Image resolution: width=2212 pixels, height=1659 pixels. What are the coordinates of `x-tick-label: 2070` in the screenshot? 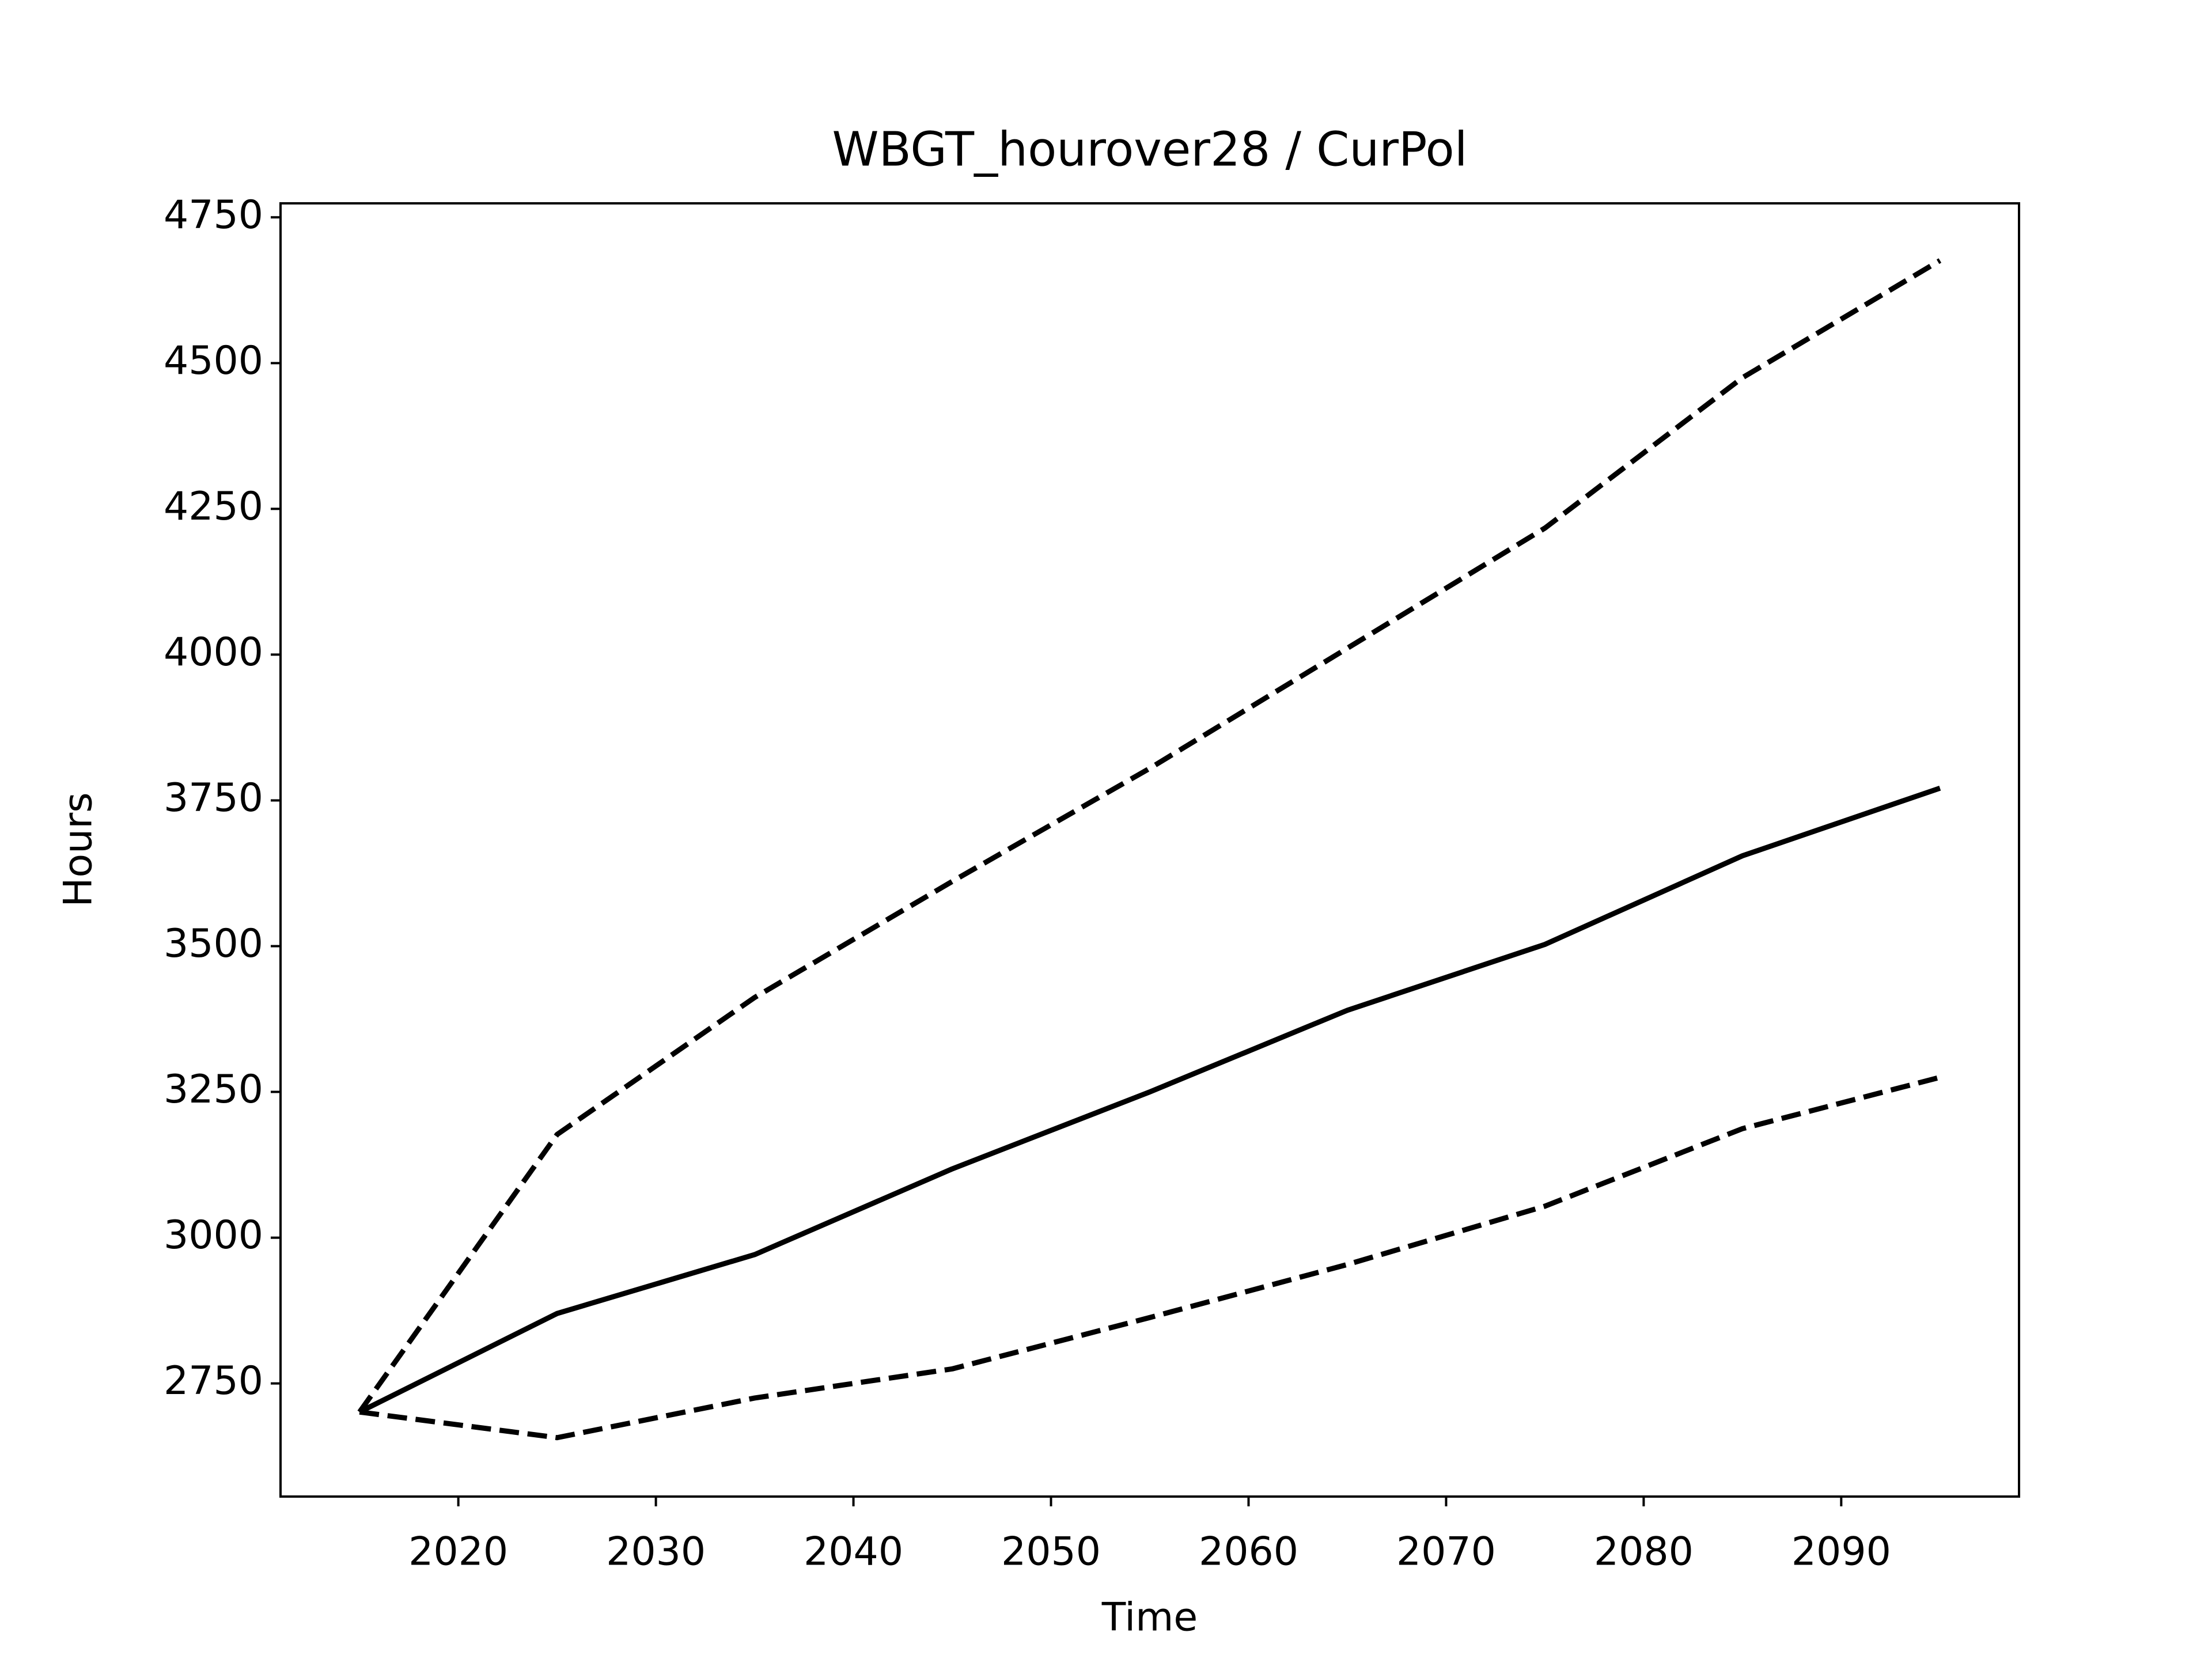 It's located at (1446, 1552).